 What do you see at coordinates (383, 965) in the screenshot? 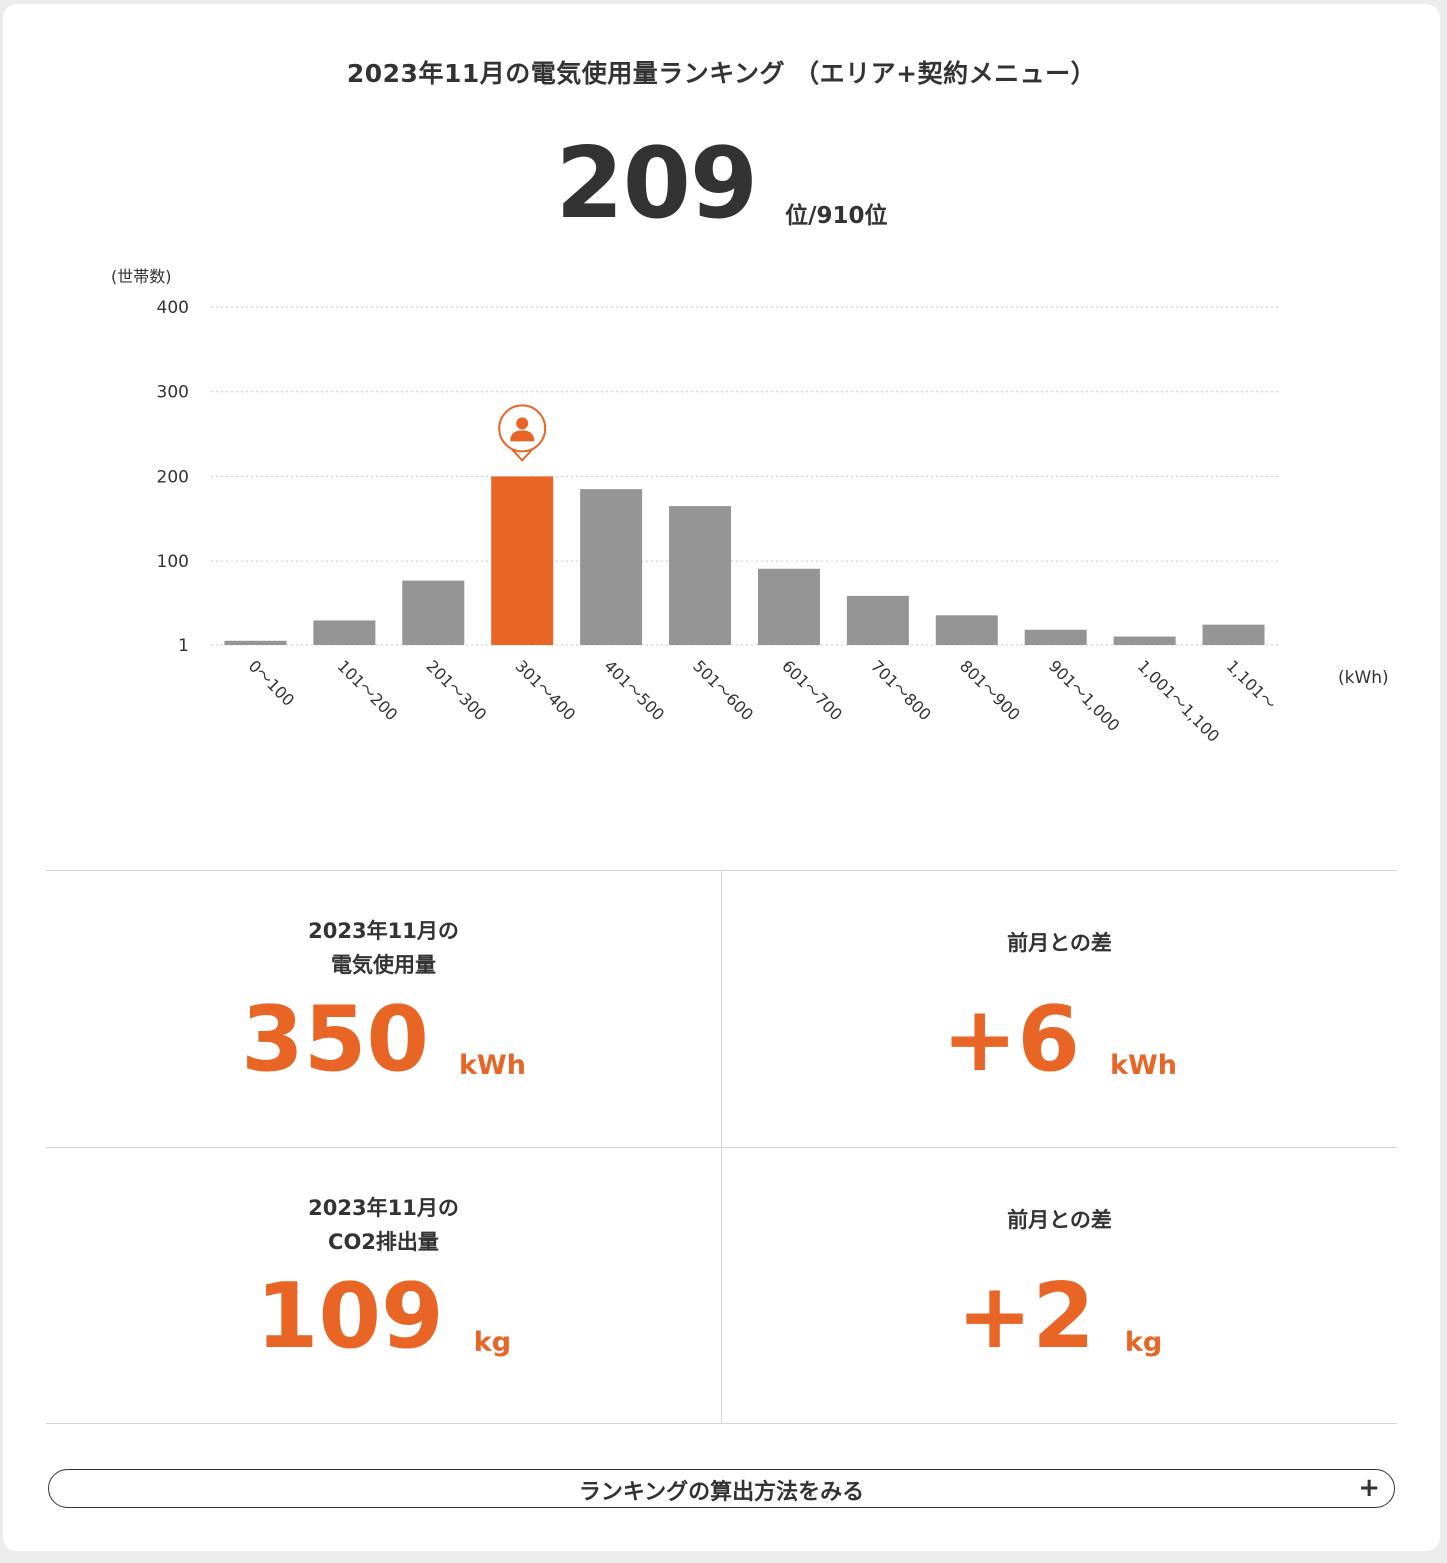
I see `stat-usage-label-line2: 電気使用量` at bounding box center [383, 965].